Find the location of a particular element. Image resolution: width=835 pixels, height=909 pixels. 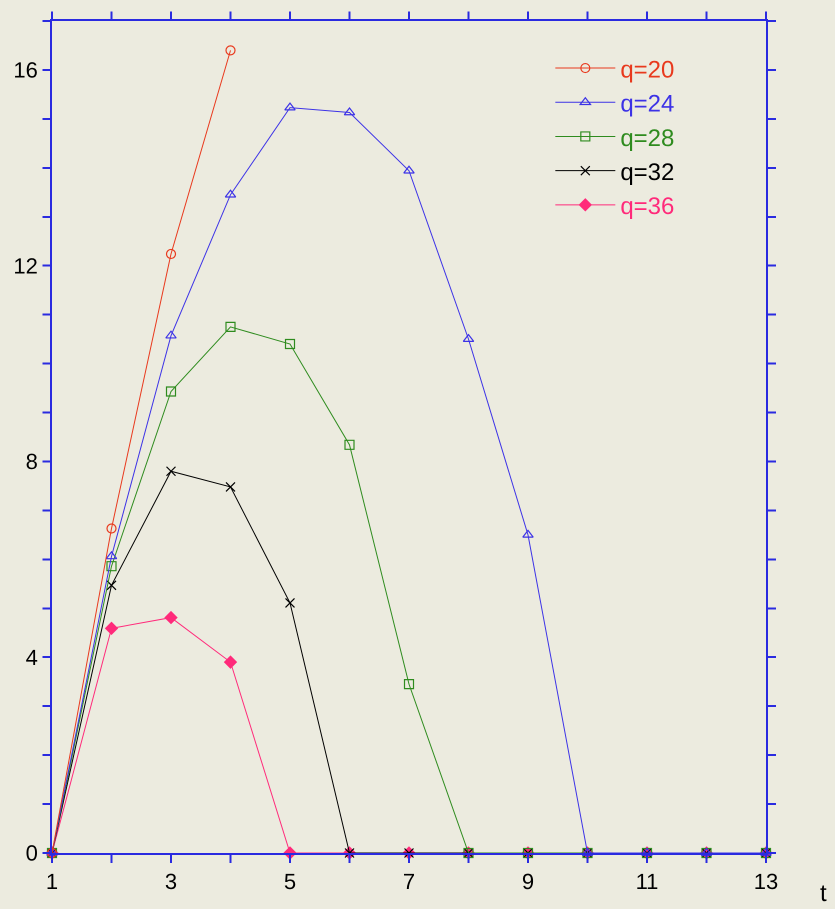

x-tick-label: 9 is located at coordinates (528, 881).